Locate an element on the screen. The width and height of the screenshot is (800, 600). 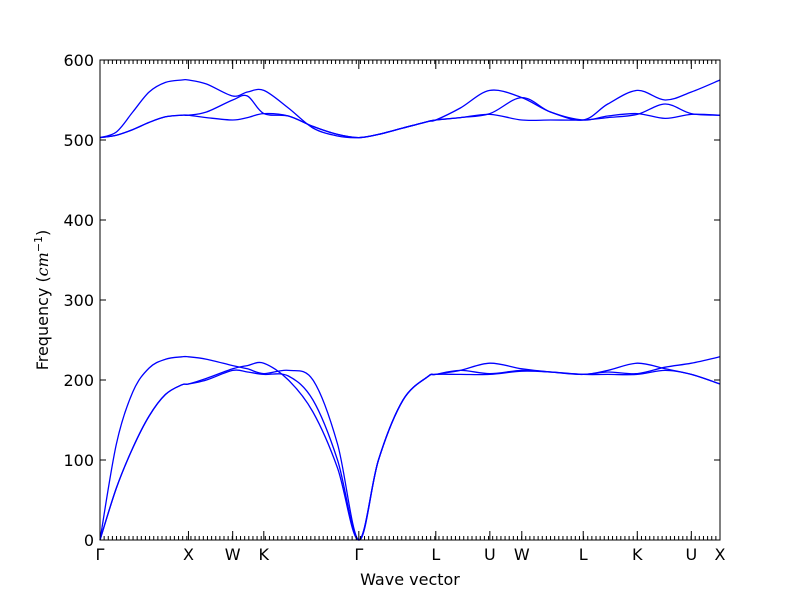
y-tick-label: 300 is located at coordinates (78, 300).